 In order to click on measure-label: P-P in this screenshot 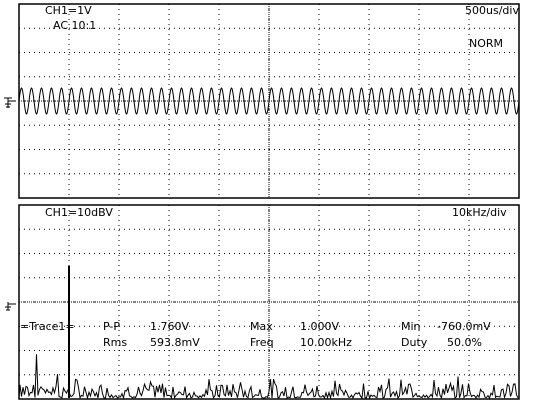, I will do `click(111, 326)`.